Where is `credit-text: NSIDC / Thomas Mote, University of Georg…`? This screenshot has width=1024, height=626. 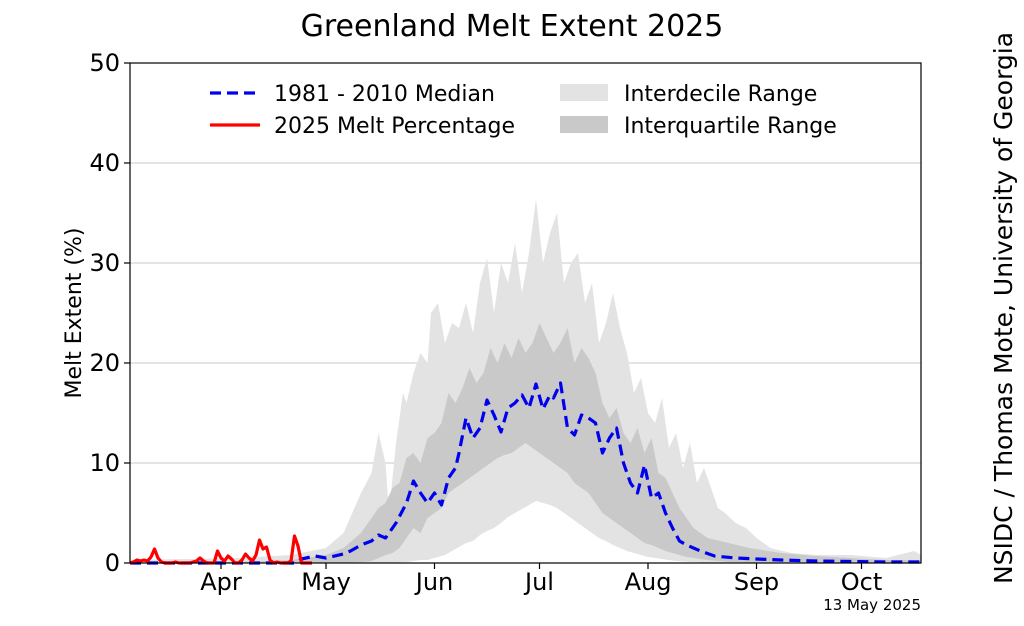
credit-text: NSIDC / Thomas Mote, University of Georg… is located at coordinates (1003, 308).